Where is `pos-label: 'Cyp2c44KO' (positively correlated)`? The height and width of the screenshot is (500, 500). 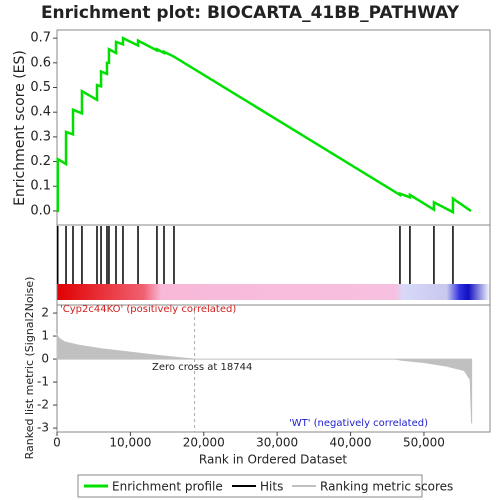
pos-label: 'Cyp2c44KO' (positively correlated) is located at coordinates (148, 309).